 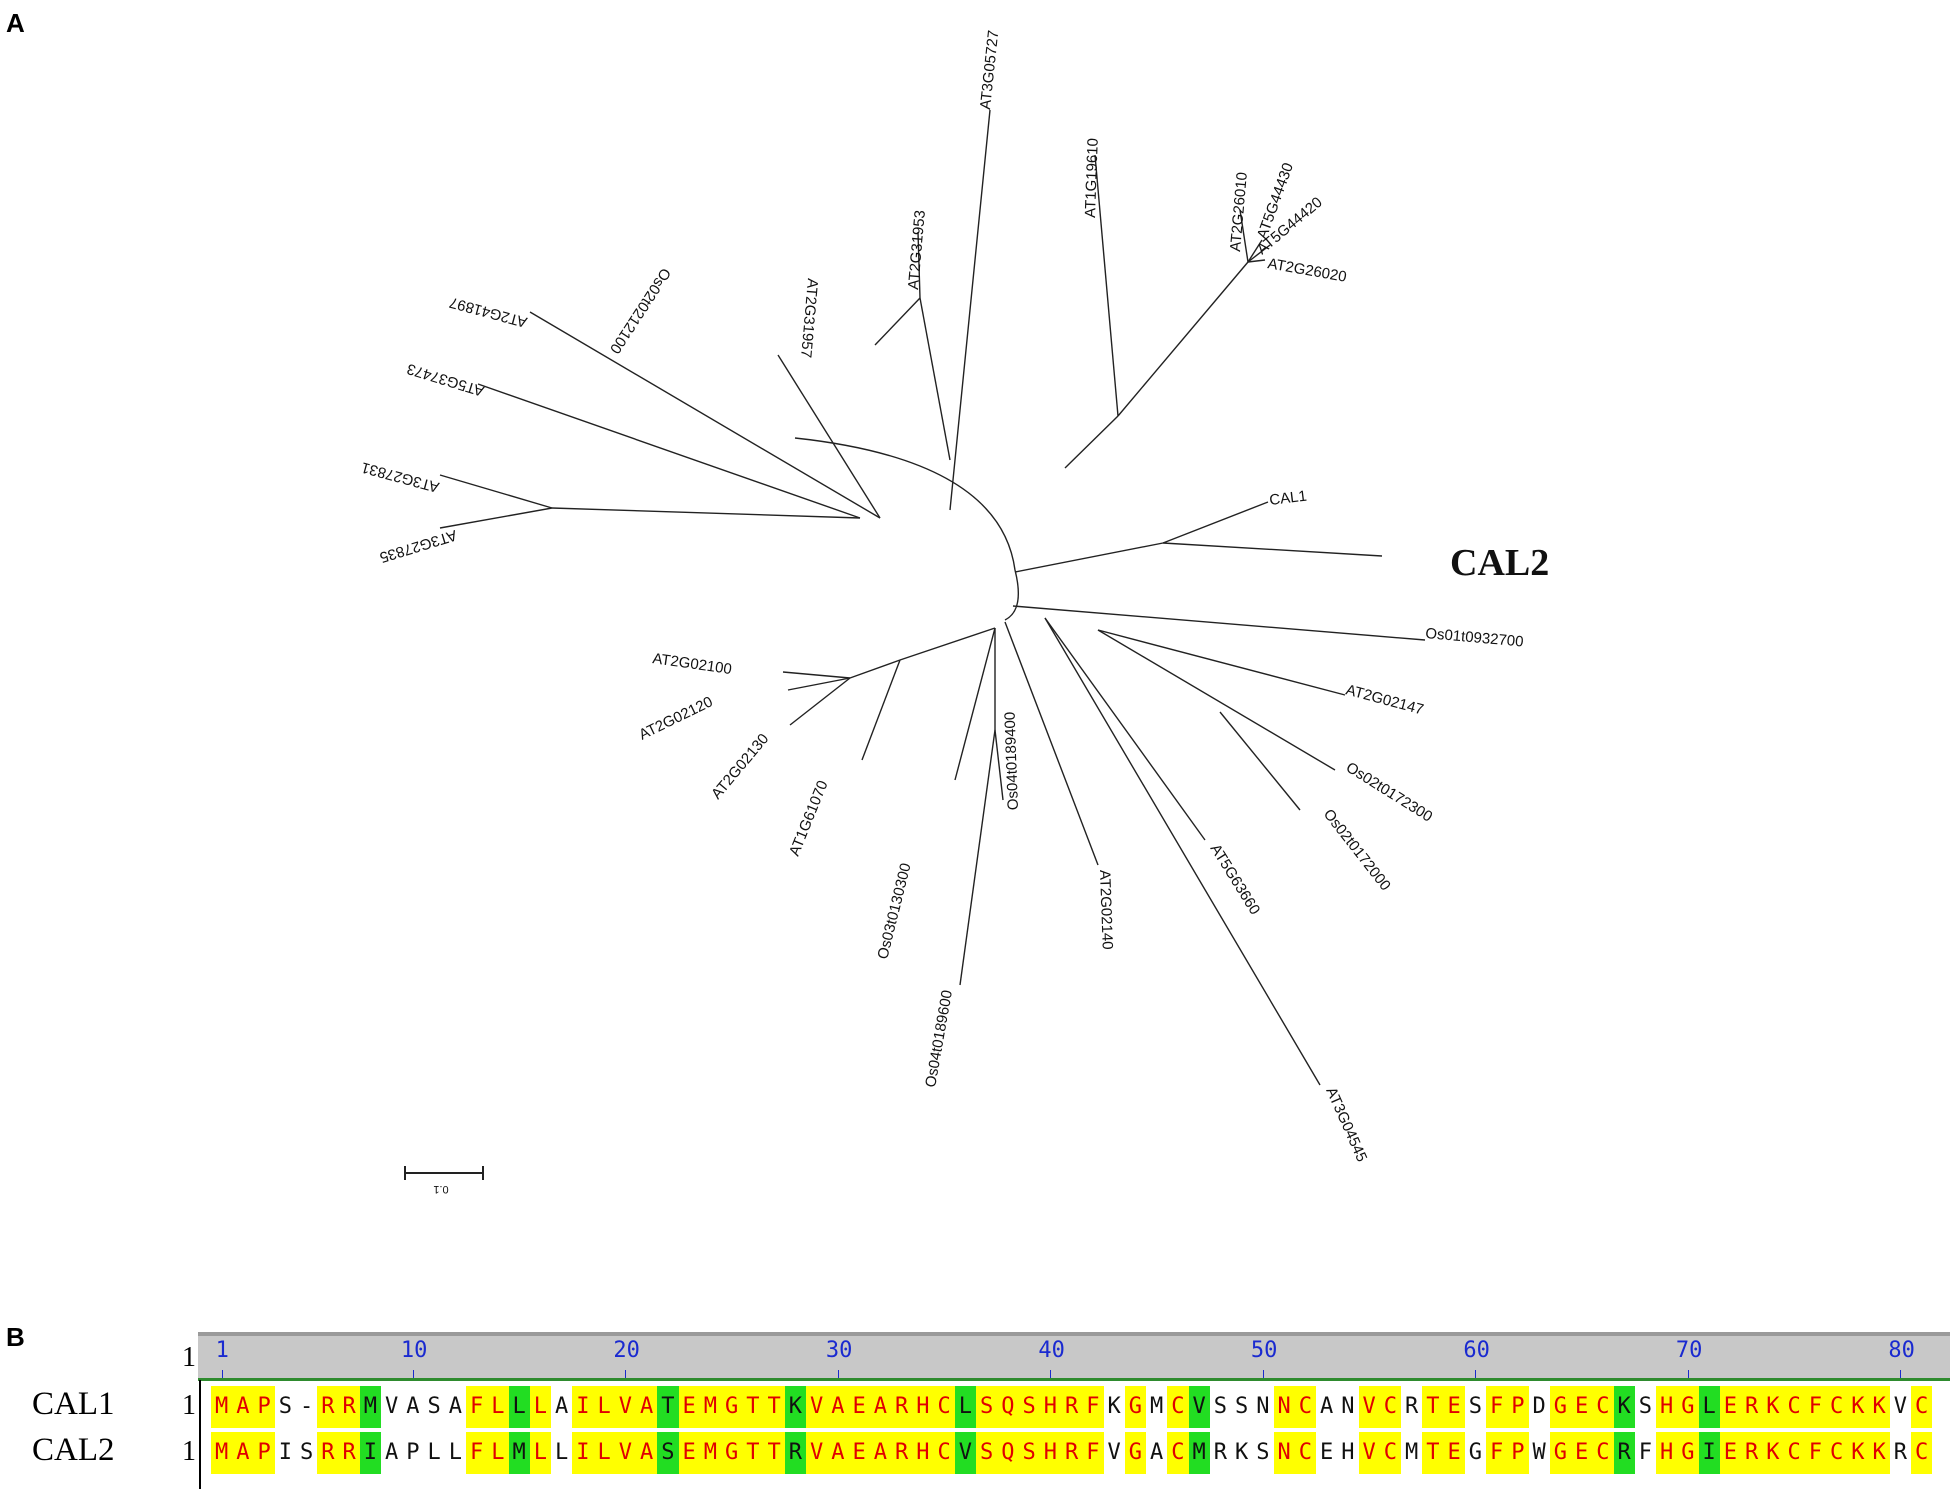 I want to click on ruler-tick-label: 80, so click(x=1901, y=1350).